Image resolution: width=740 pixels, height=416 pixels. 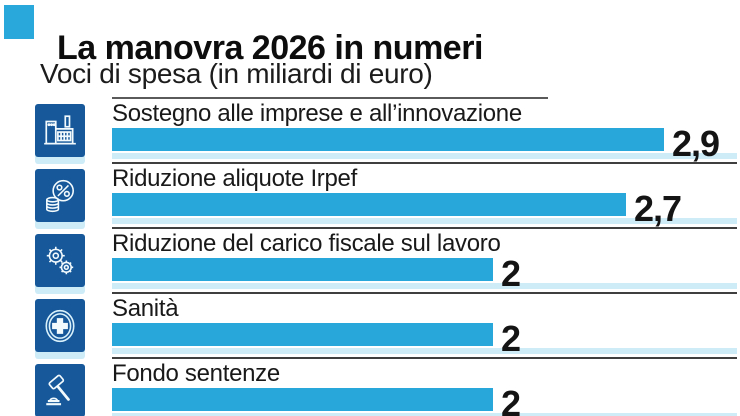 I want to click on bar-row: Fondo sentenze 2, so click(x=370, y=386).